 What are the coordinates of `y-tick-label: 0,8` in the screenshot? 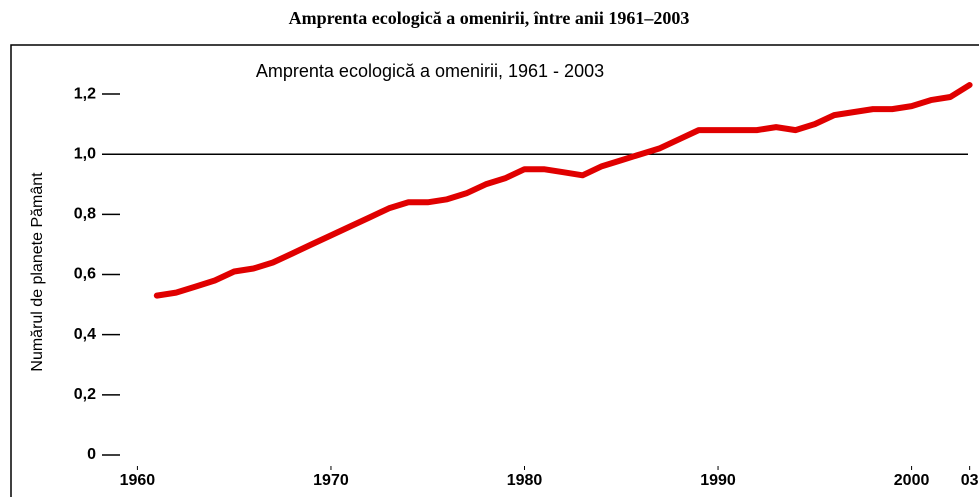 It's located at (85, 214).